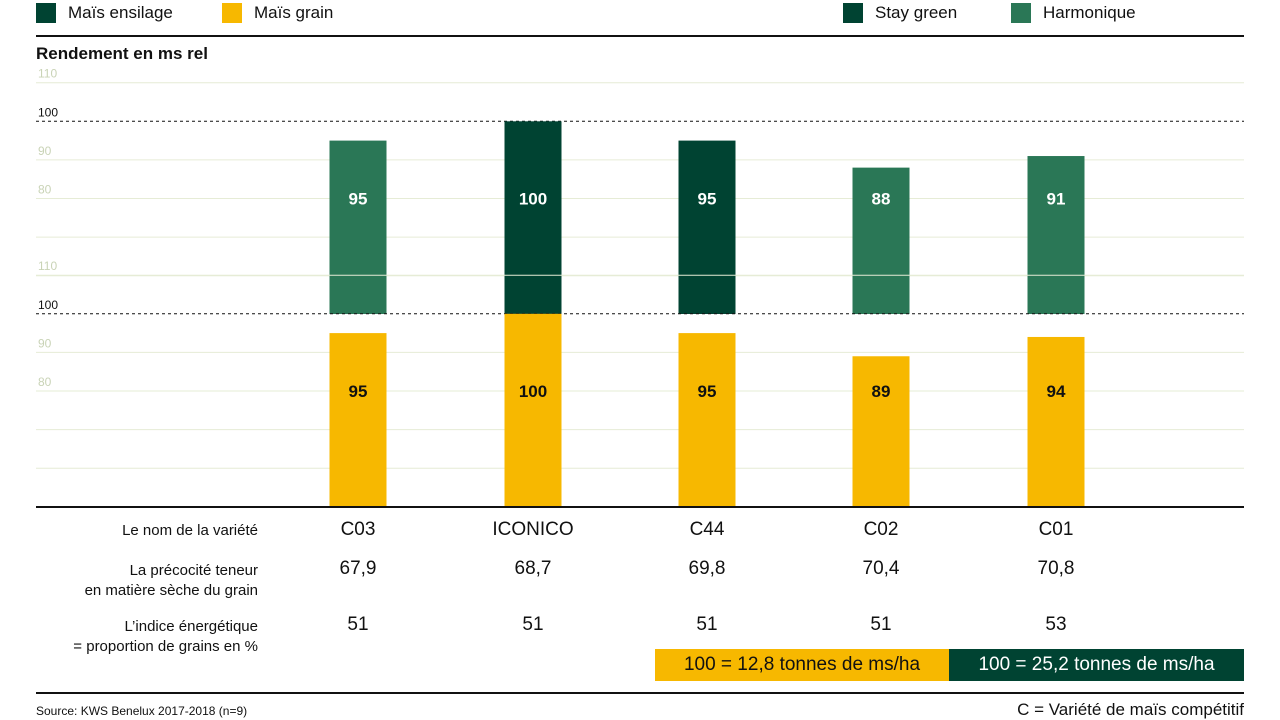  What do you see at coordinates (1021, 13) in the screenshot?
I see `legend-swatch-harmonique` at bounding box center [1021, 13].